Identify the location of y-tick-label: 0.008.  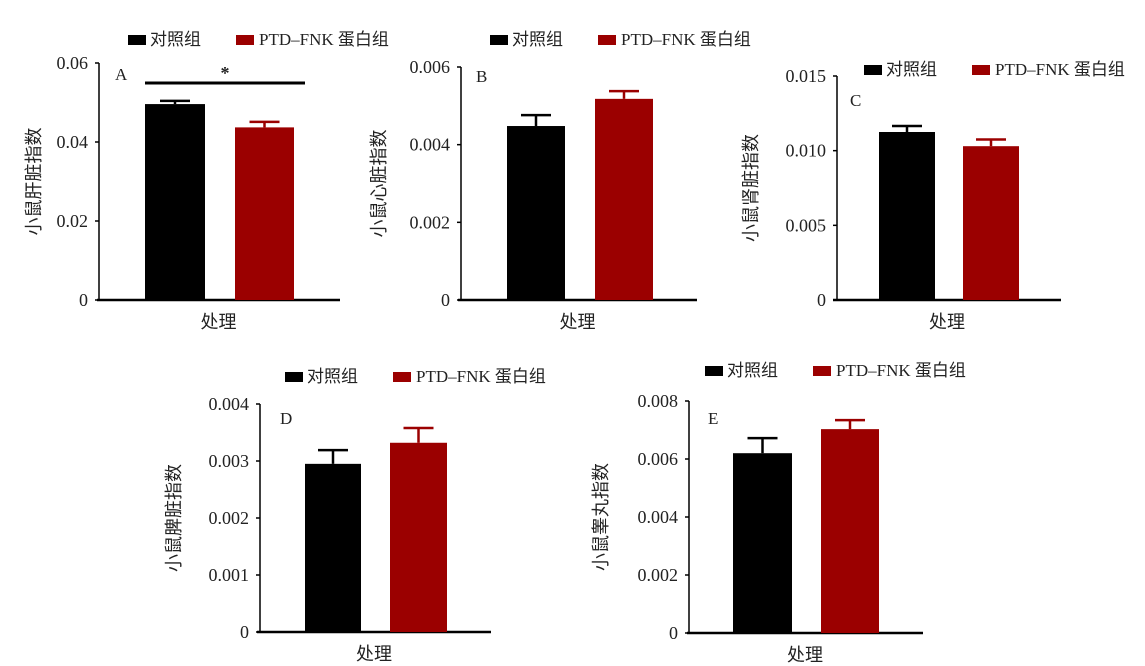
(658, 401).